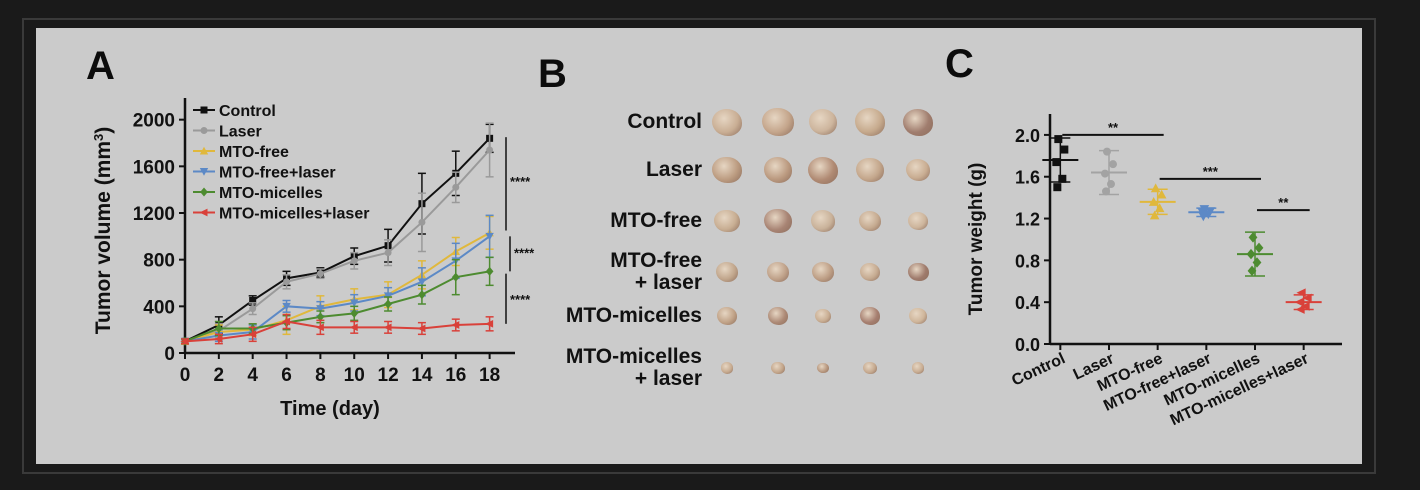  Describe the element at coordinates (330, 409) in the screenshot. I see `x-axis-title: Time (day)` at that location.